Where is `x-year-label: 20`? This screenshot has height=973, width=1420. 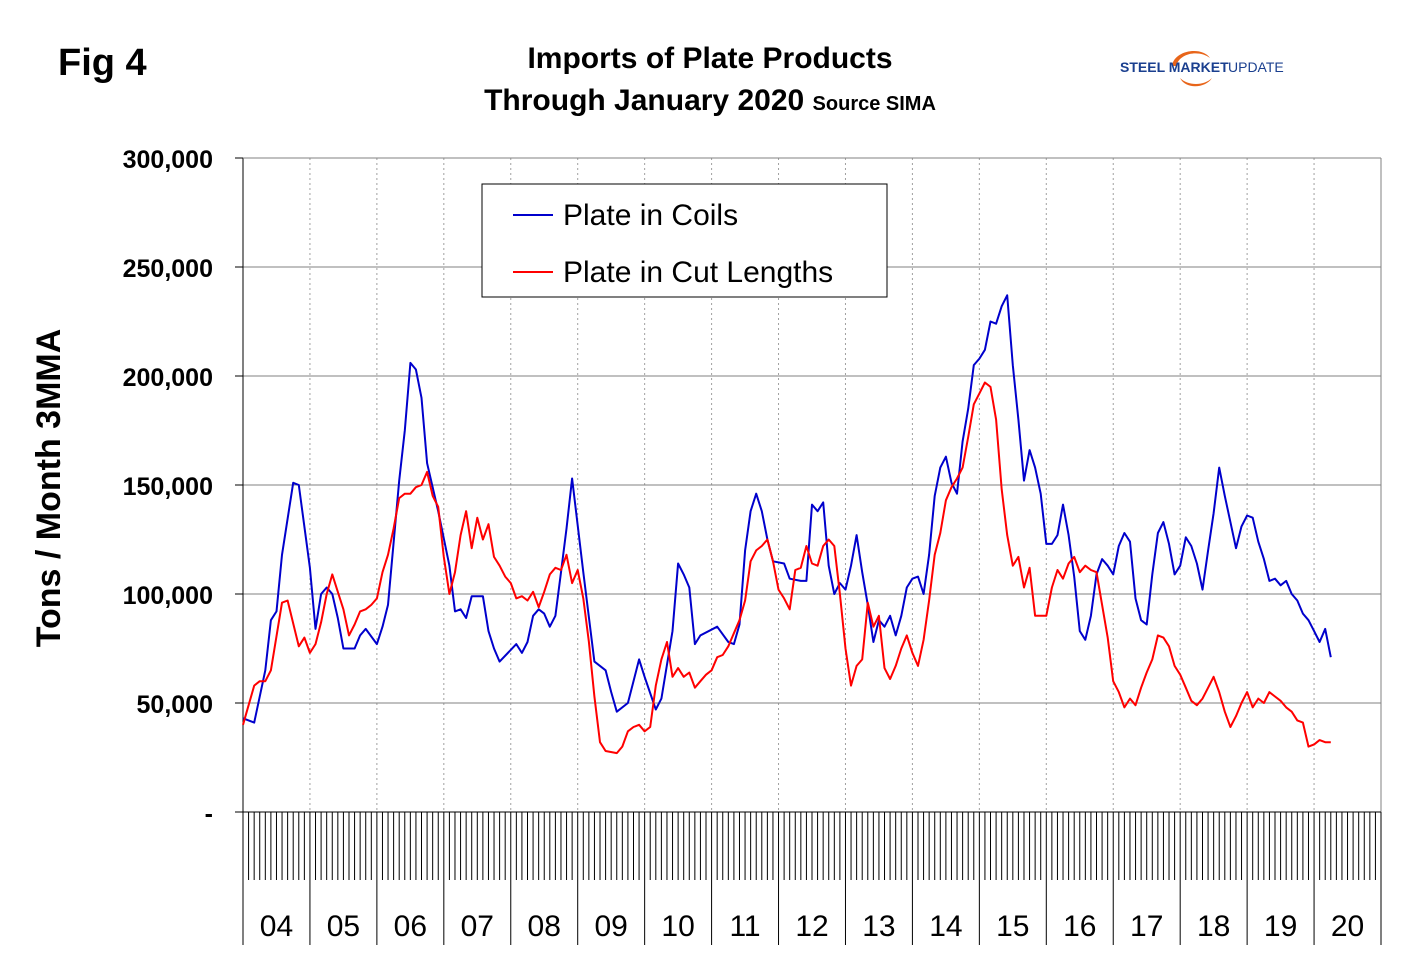 x-year-label: 20 is located at coordinates (1347, 926).